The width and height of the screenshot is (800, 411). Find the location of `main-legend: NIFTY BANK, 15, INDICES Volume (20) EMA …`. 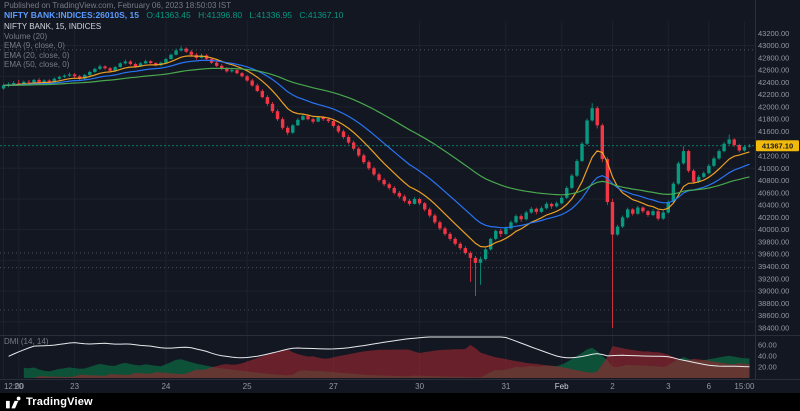

main-legend: NIFTY BANK, 15, INDICES Volume (20) EMA … is located at coordinates (52, 46).